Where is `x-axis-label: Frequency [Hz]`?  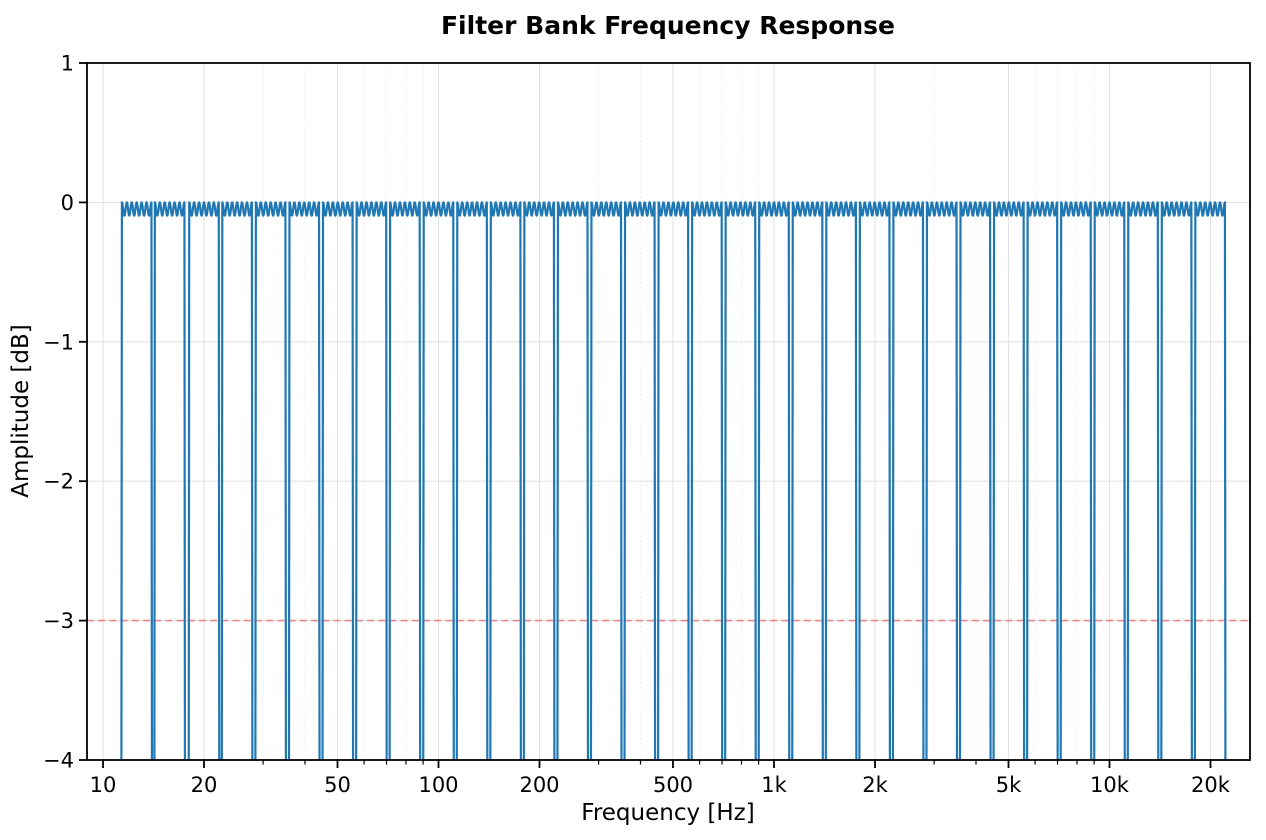
x-axis-label: Frequency [Hz] is located at coordinates (667, 813).